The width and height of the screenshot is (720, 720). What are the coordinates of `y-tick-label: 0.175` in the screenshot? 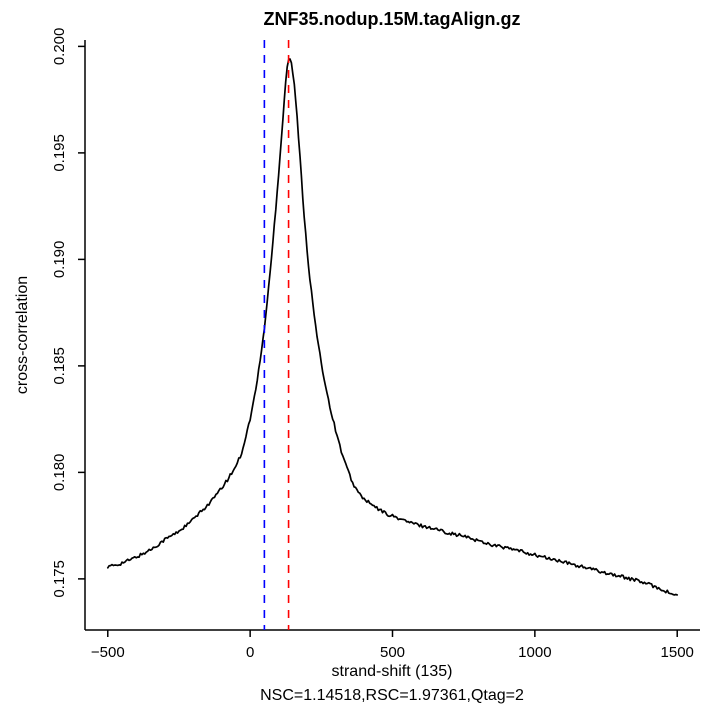 It's located at (59, 579).